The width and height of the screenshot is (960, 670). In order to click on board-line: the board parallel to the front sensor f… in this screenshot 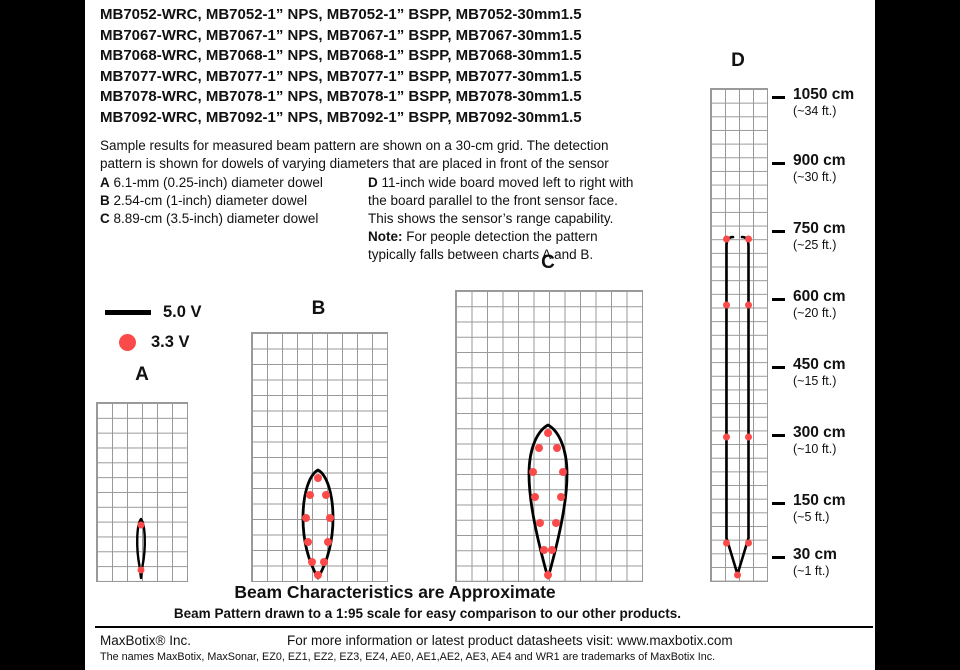, I will do `click(493, 200)`.